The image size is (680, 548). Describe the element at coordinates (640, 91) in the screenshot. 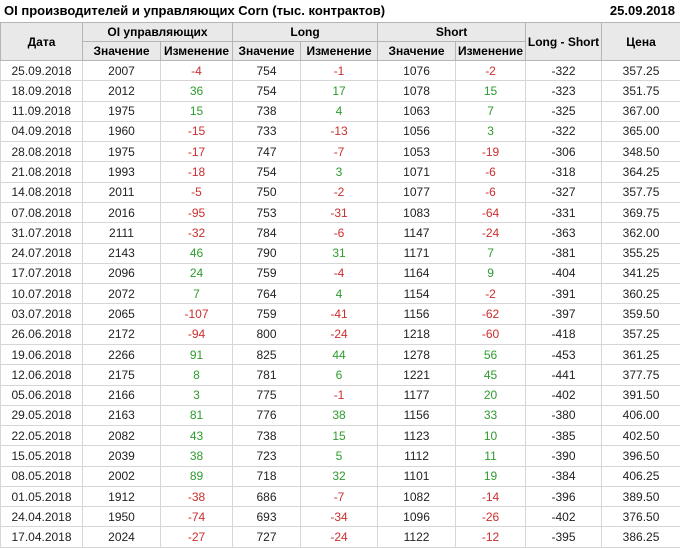

I see `cell-price: 351.75` at that location.